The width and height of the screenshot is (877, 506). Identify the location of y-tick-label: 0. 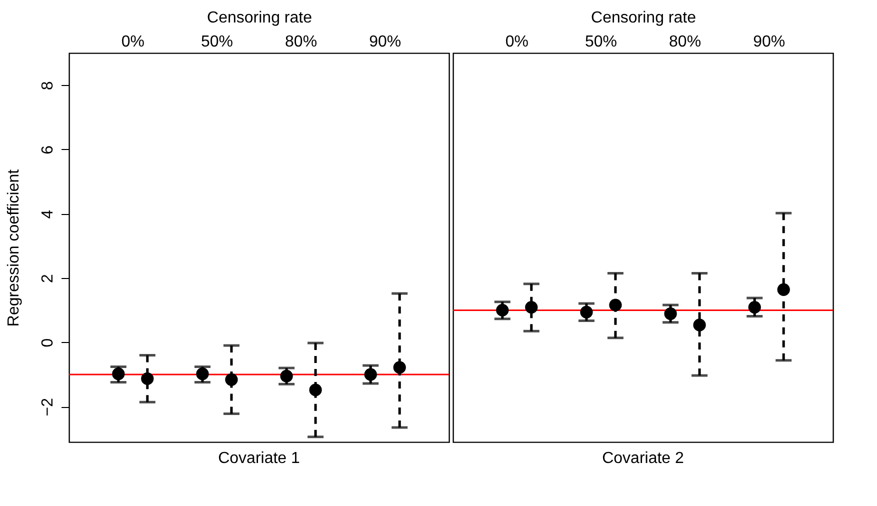
(48, 343).